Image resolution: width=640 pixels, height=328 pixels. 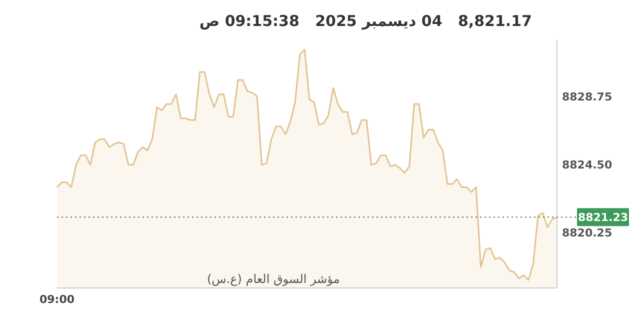 What do you see at coordinates (587, 165) in the screenshot?
I see `y-tick-label: 8824.50` at bounding box center [587, 165].